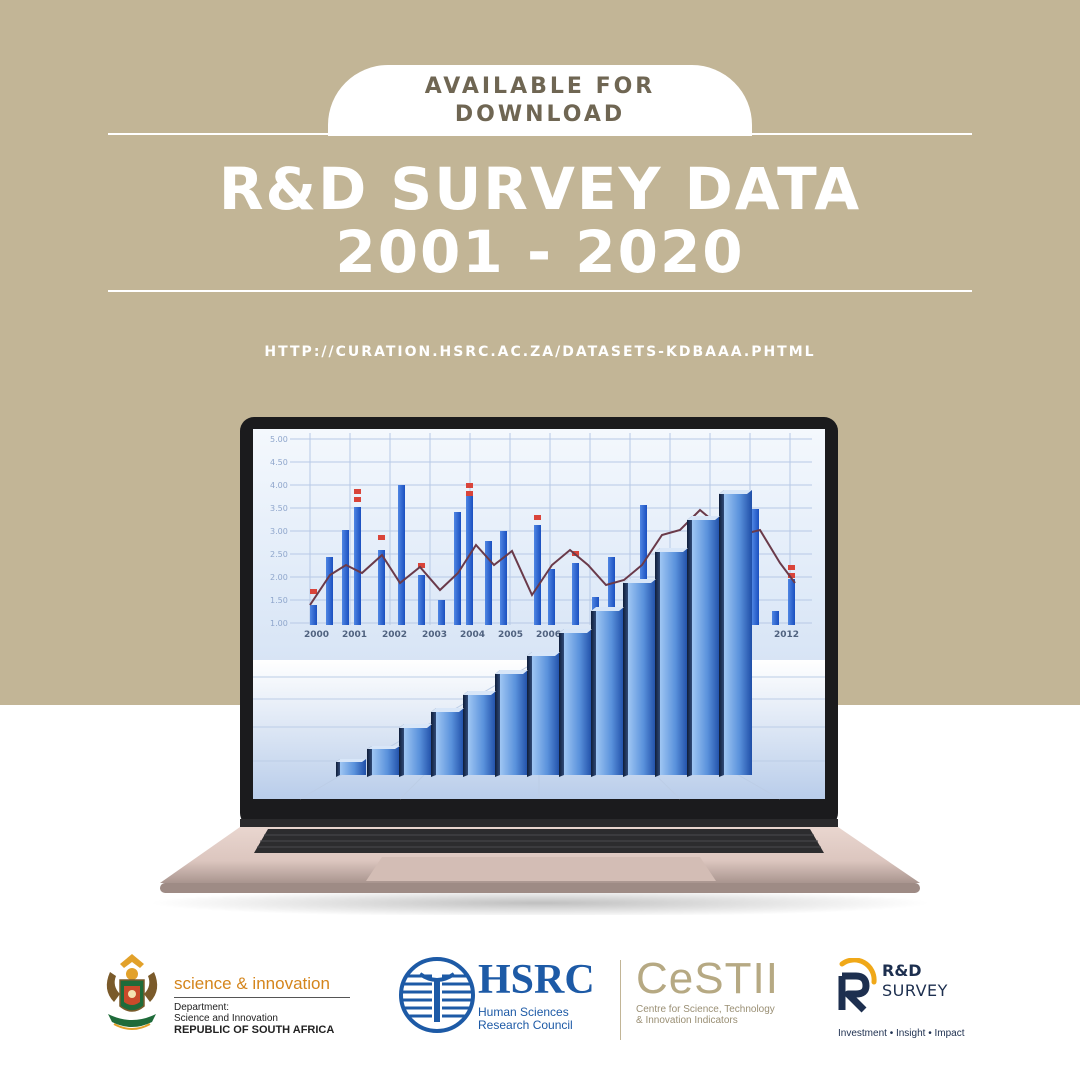 This screenshot has height=1080, width=1080. Describe the element at coordinates (279, 508) in the screenshot. I see `y-tick: 3.50` at that location.